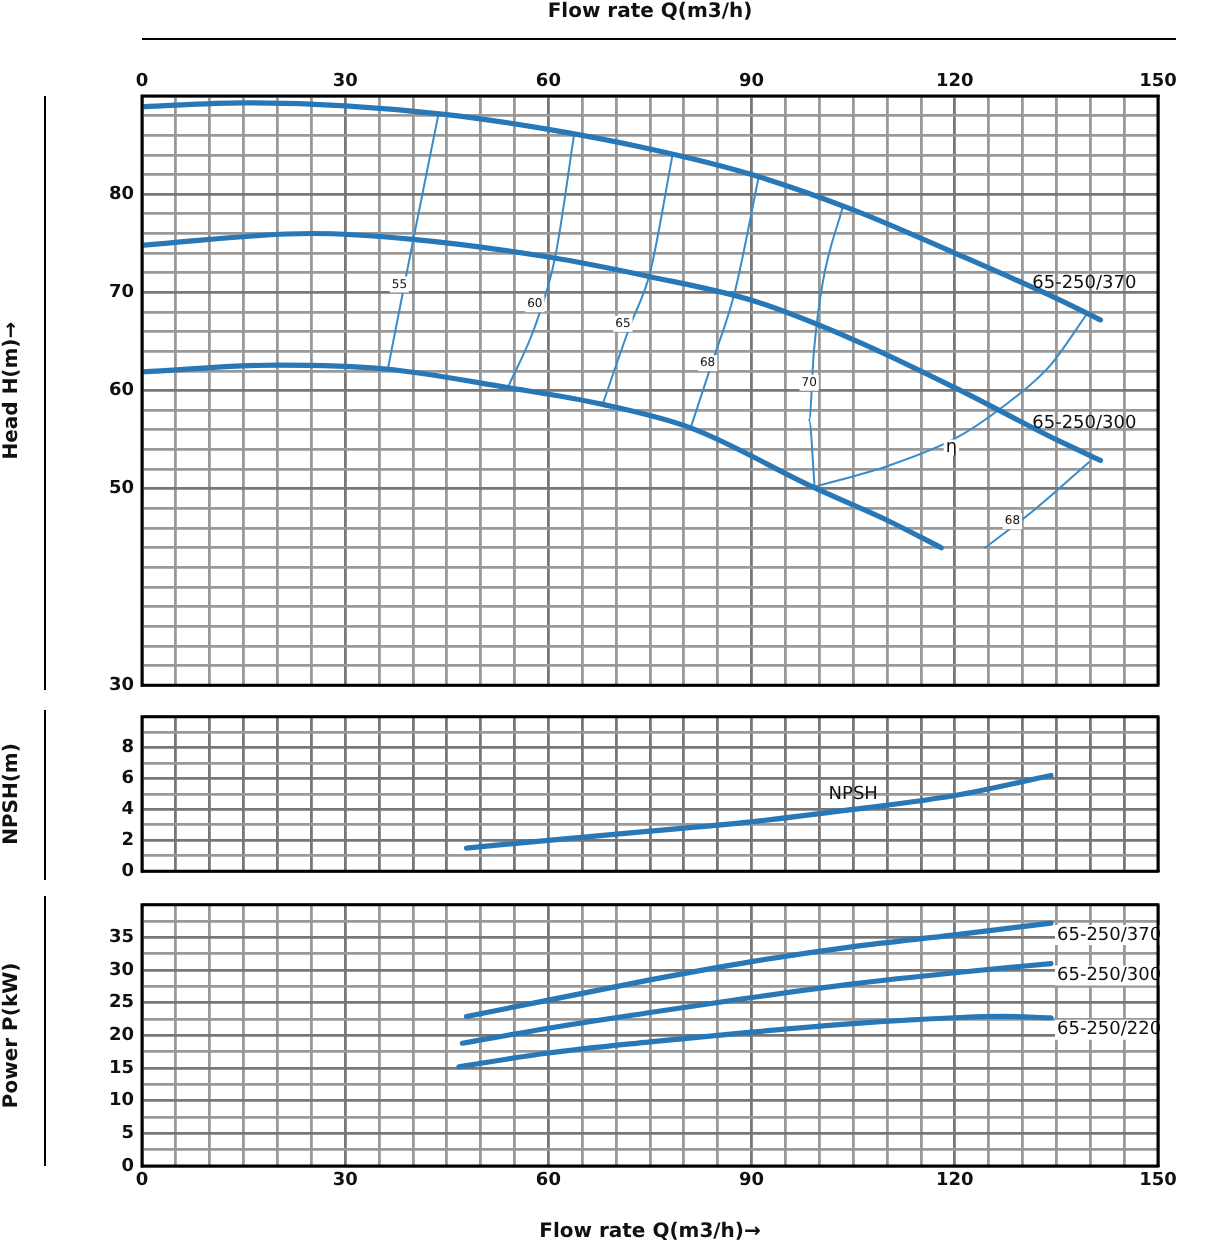 This screenshot has height=1260, width=1222. What do you see at coordinates (121, 1003) in the screenshot?
I see `y-tick-label: 25` at bounding box center [121, 1003].